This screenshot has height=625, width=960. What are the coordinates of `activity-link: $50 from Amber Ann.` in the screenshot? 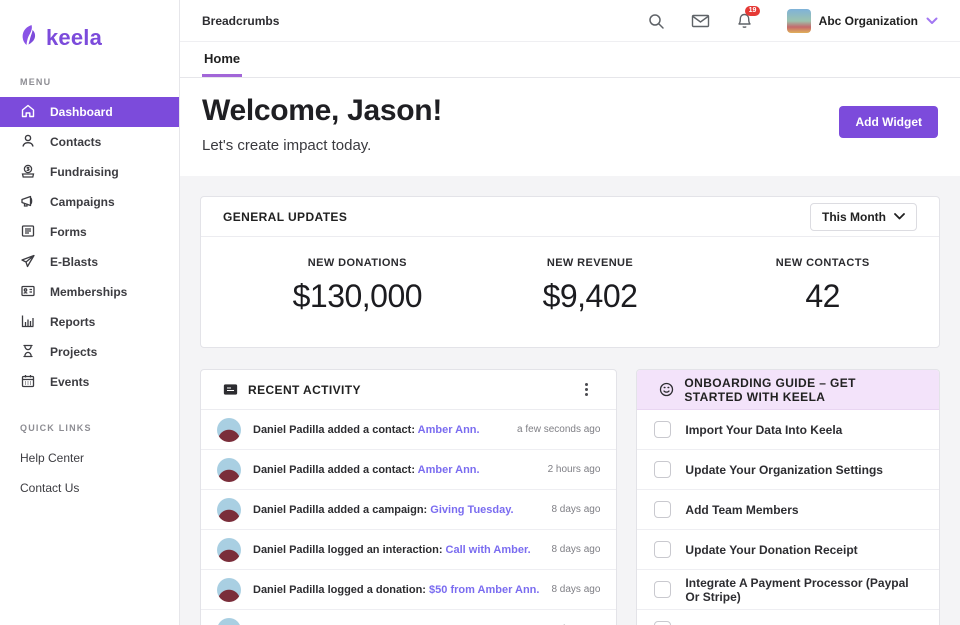 It's located at (484, 589).